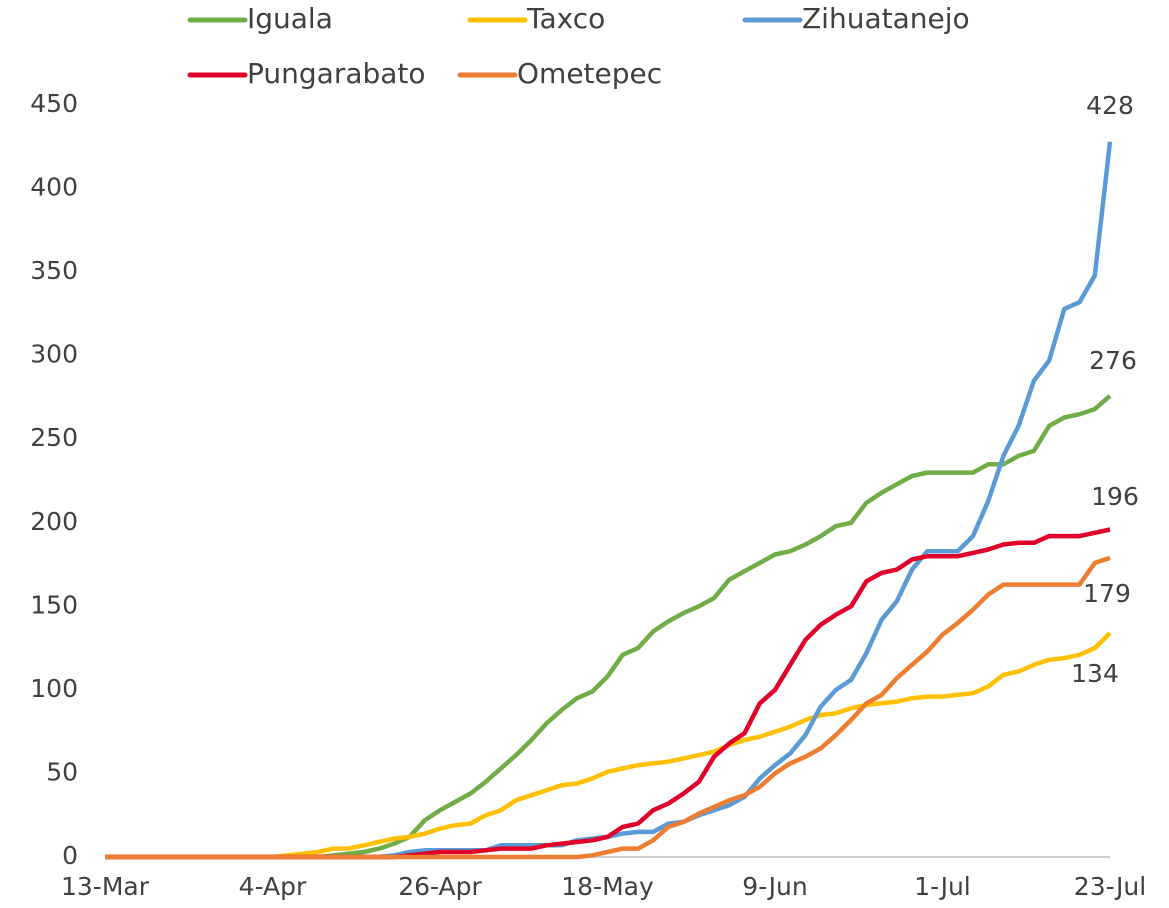 The width and height of the screenshot is (1169, 908). Describe the element at coordinates (54, 187) in the screenshot. I see `y-tick-label: 400` at that location.